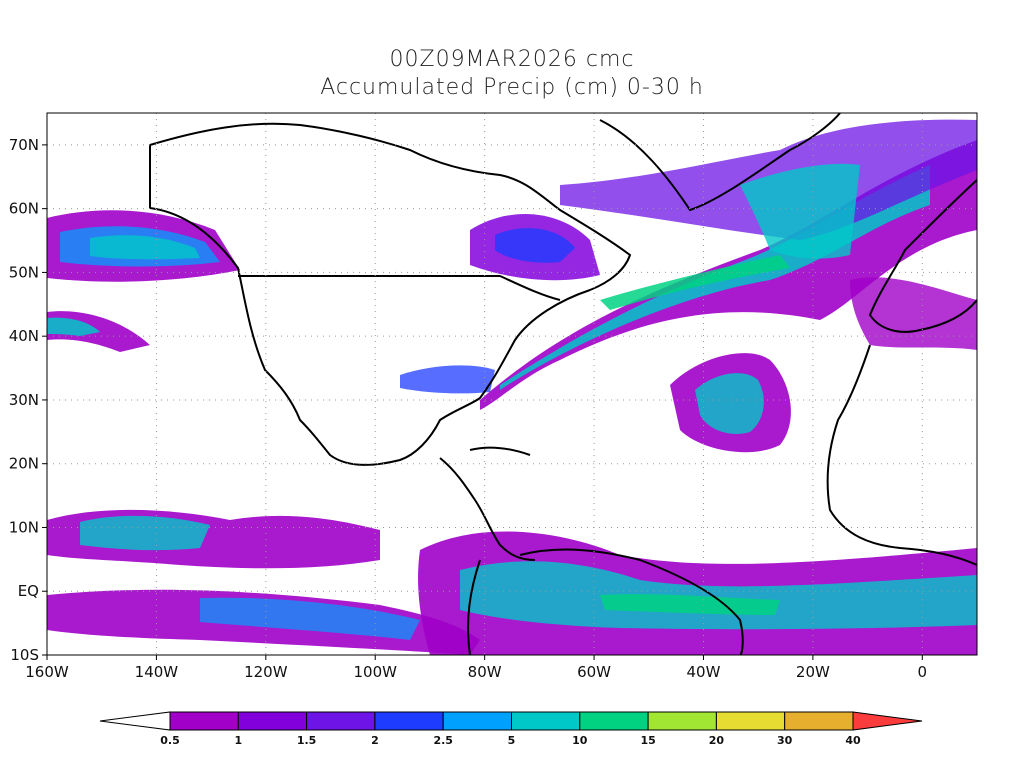 The height and width of the screenshot is (768, 1024). I want to click on lon-tick-label: 0, so click(923, 672).